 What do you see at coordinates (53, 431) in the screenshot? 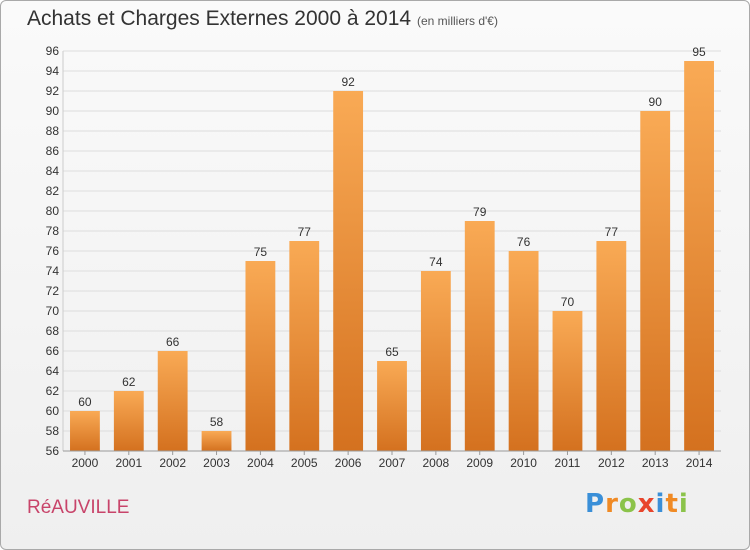
I see `y-tick-label: 58` at bounding box center [53, 431].